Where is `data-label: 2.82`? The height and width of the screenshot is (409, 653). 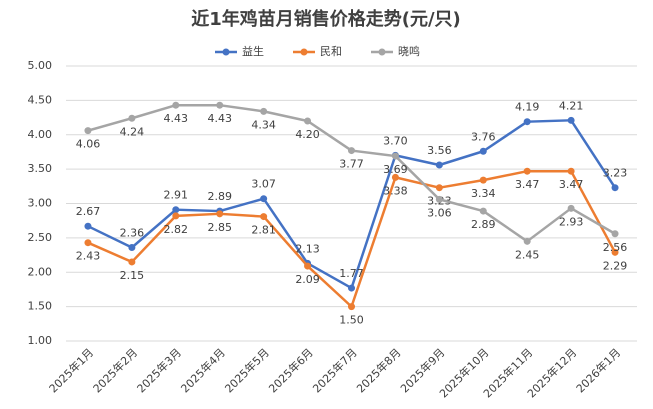
data-label: 2.82 is located at coordinates (176, 229).